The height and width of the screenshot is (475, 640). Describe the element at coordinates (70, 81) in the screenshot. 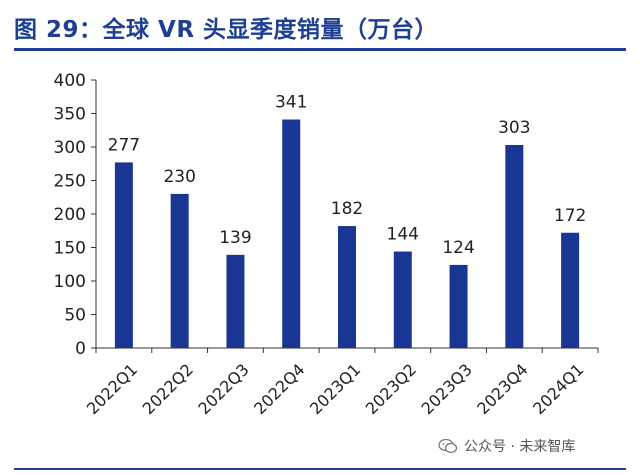

I see `y-tick-label: 400` at that location.